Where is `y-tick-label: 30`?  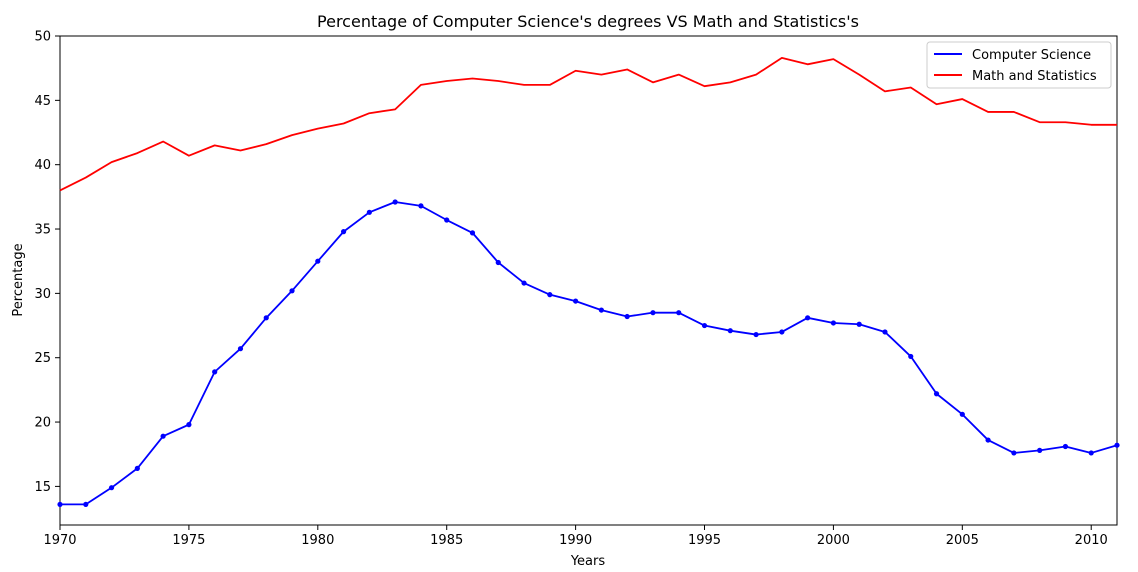
y-tick-label: 30 is located at coordinates (42, 294).